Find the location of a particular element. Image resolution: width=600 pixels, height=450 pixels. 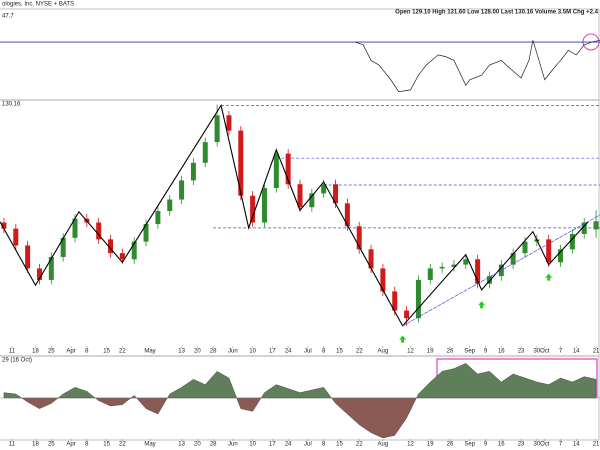

x-tick-label: 13 is located at coordinates (181, 445).